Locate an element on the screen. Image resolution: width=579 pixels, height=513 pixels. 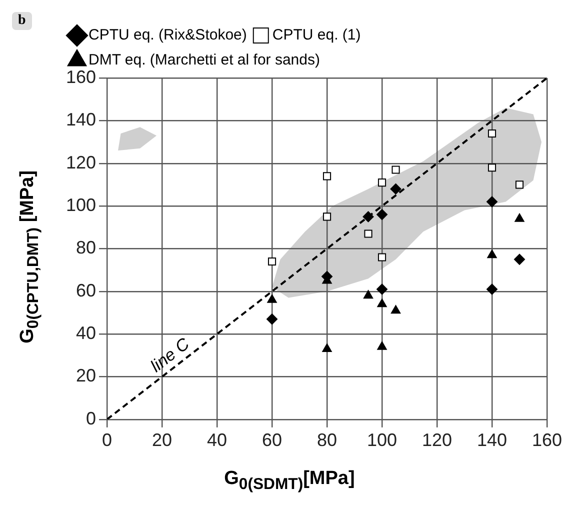
y-tick-label: 120 is located at coordinates (81, 162).